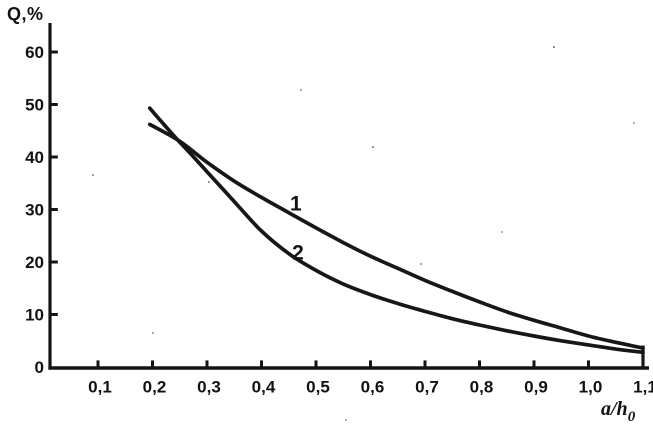 The height and width of the screenshot is (440, 653). Describe the element at coordinates (25, 14) in the screenshot. I see `y-axis-title: Q,%` at that location.